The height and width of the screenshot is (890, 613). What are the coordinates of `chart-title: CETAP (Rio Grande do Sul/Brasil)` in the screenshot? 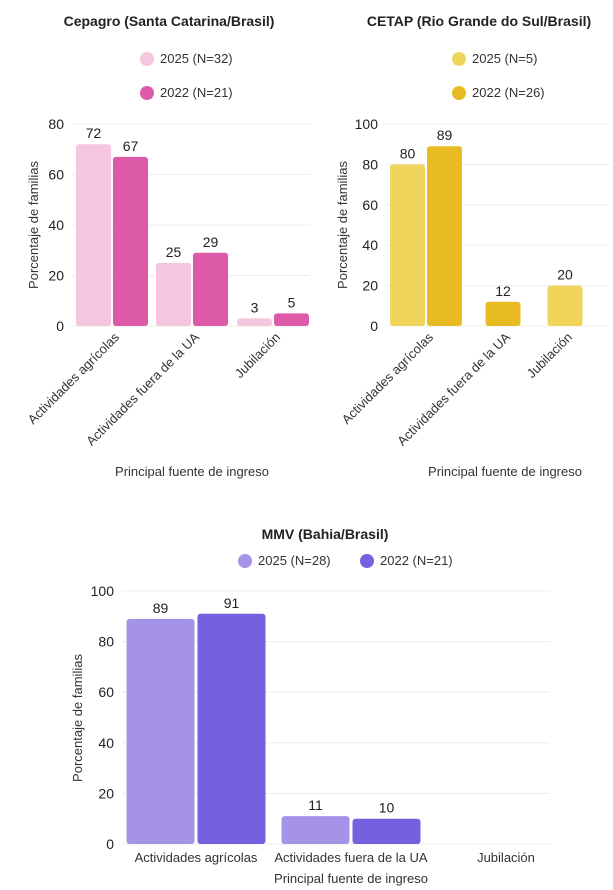 It's located at (479, 21).